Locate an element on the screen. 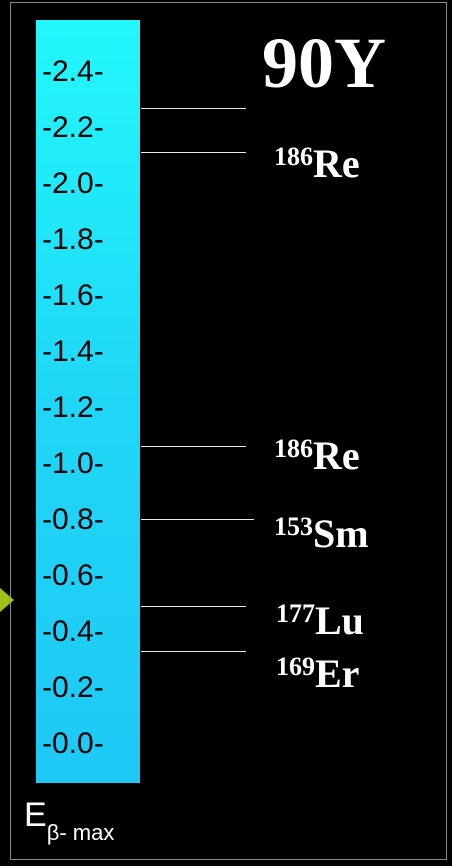 The width and height of the screenshot is (452, 866). pointer-arrow-icon is located at coordinates (7, 600).